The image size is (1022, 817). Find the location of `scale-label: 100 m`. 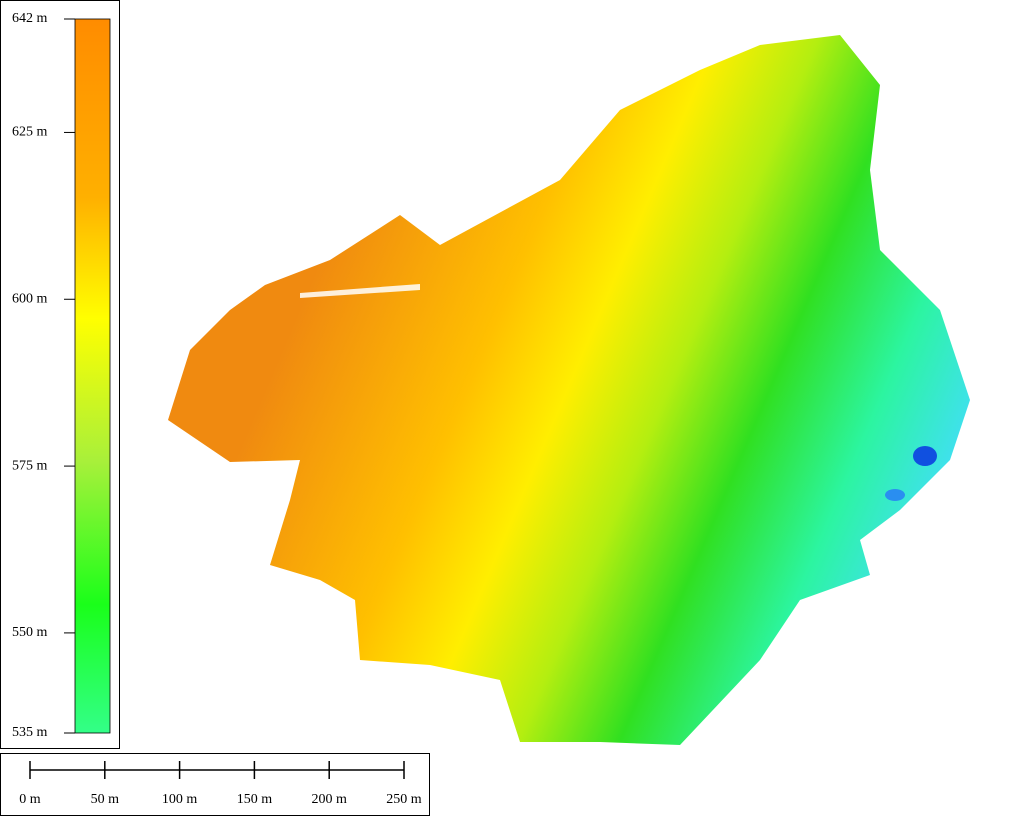

scale-label: 100 m is located at coordinates (180, 799).